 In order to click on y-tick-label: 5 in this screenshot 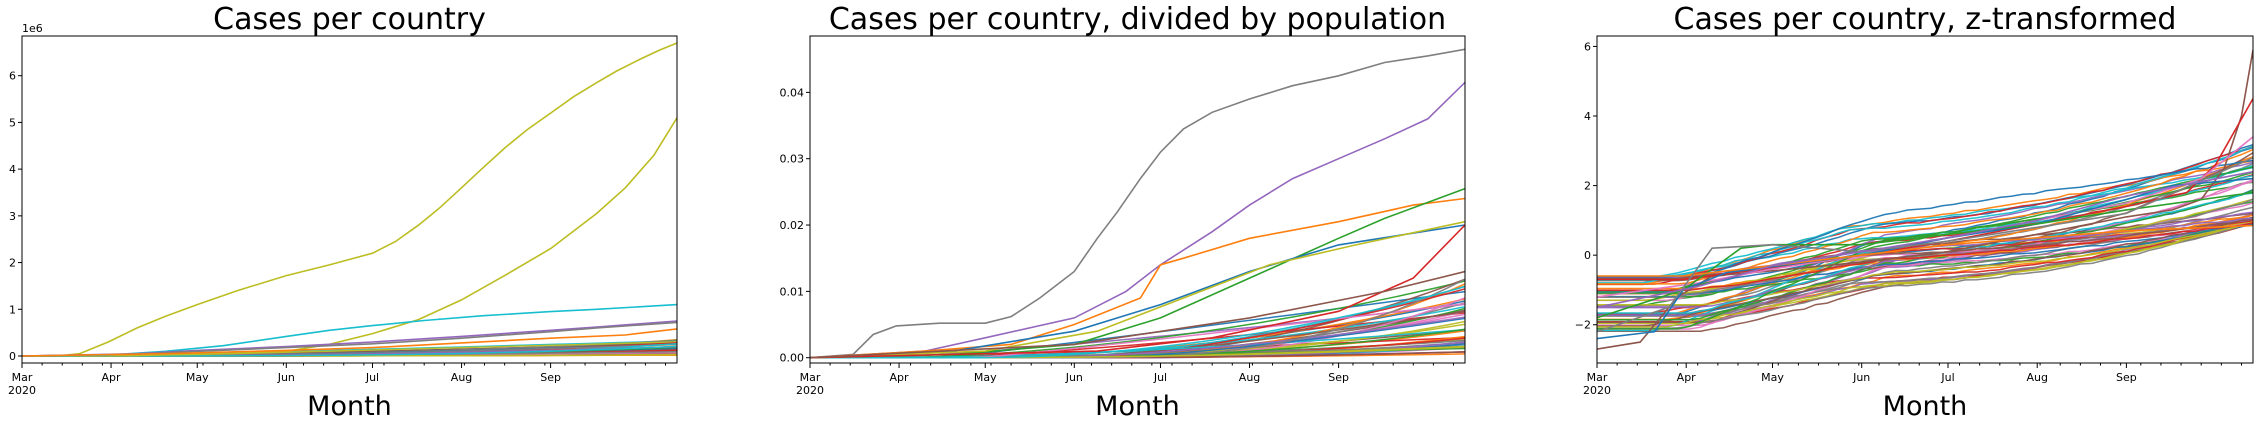, I will do `click(12, 122)`.